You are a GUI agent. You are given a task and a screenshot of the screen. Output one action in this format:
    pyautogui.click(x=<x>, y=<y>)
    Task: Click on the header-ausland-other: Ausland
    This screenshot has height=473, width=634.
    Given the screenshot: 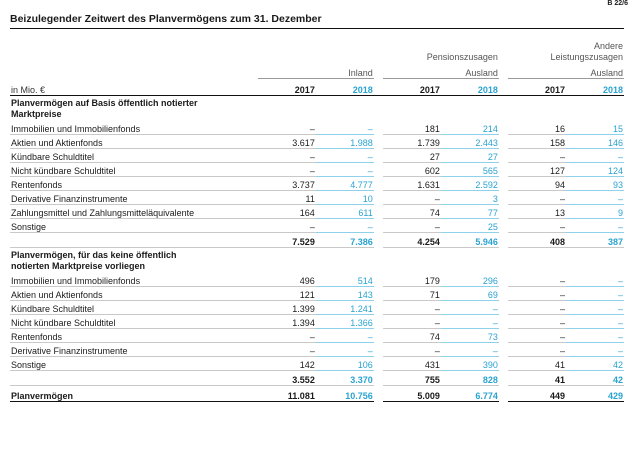 What is the action you would take?
    pyautogui.click(x=566, y=71)
    